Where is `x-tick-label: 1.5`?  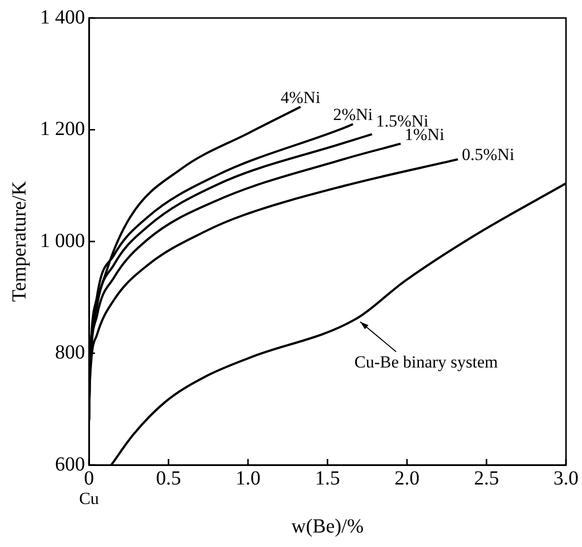 x-tick-label: 1.5 is located at coordinates (327, 478).